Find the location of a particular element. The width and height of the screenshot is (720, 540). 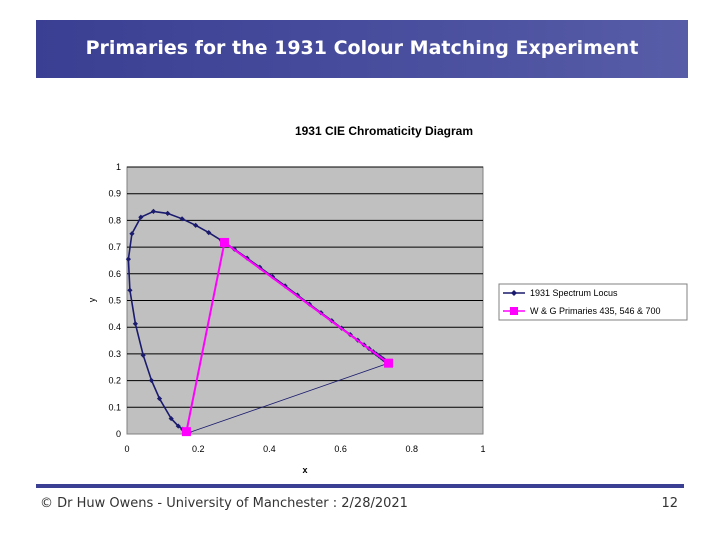

chart-title: 1931 CIE Chromaticity Diagram is located at coordinates (384, 131).